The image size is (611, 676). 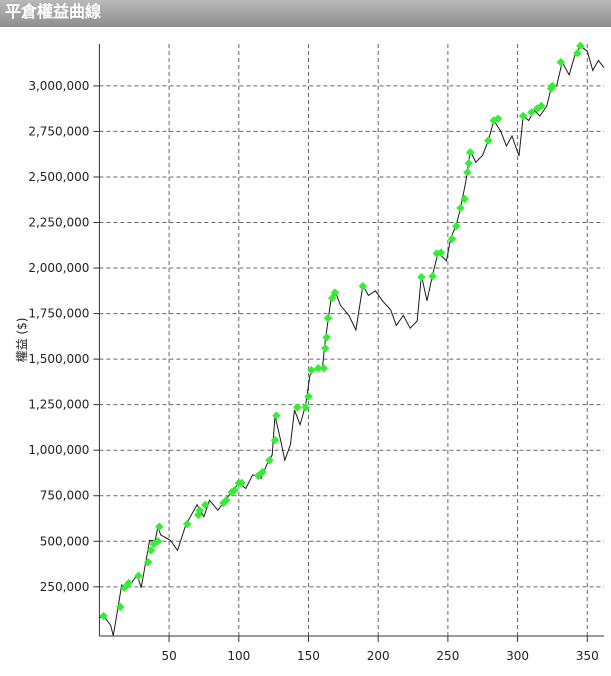 What do you see at coordinates (305, 13) in the screenshot?
I see `title-bar` at bounding box center [305, 13].